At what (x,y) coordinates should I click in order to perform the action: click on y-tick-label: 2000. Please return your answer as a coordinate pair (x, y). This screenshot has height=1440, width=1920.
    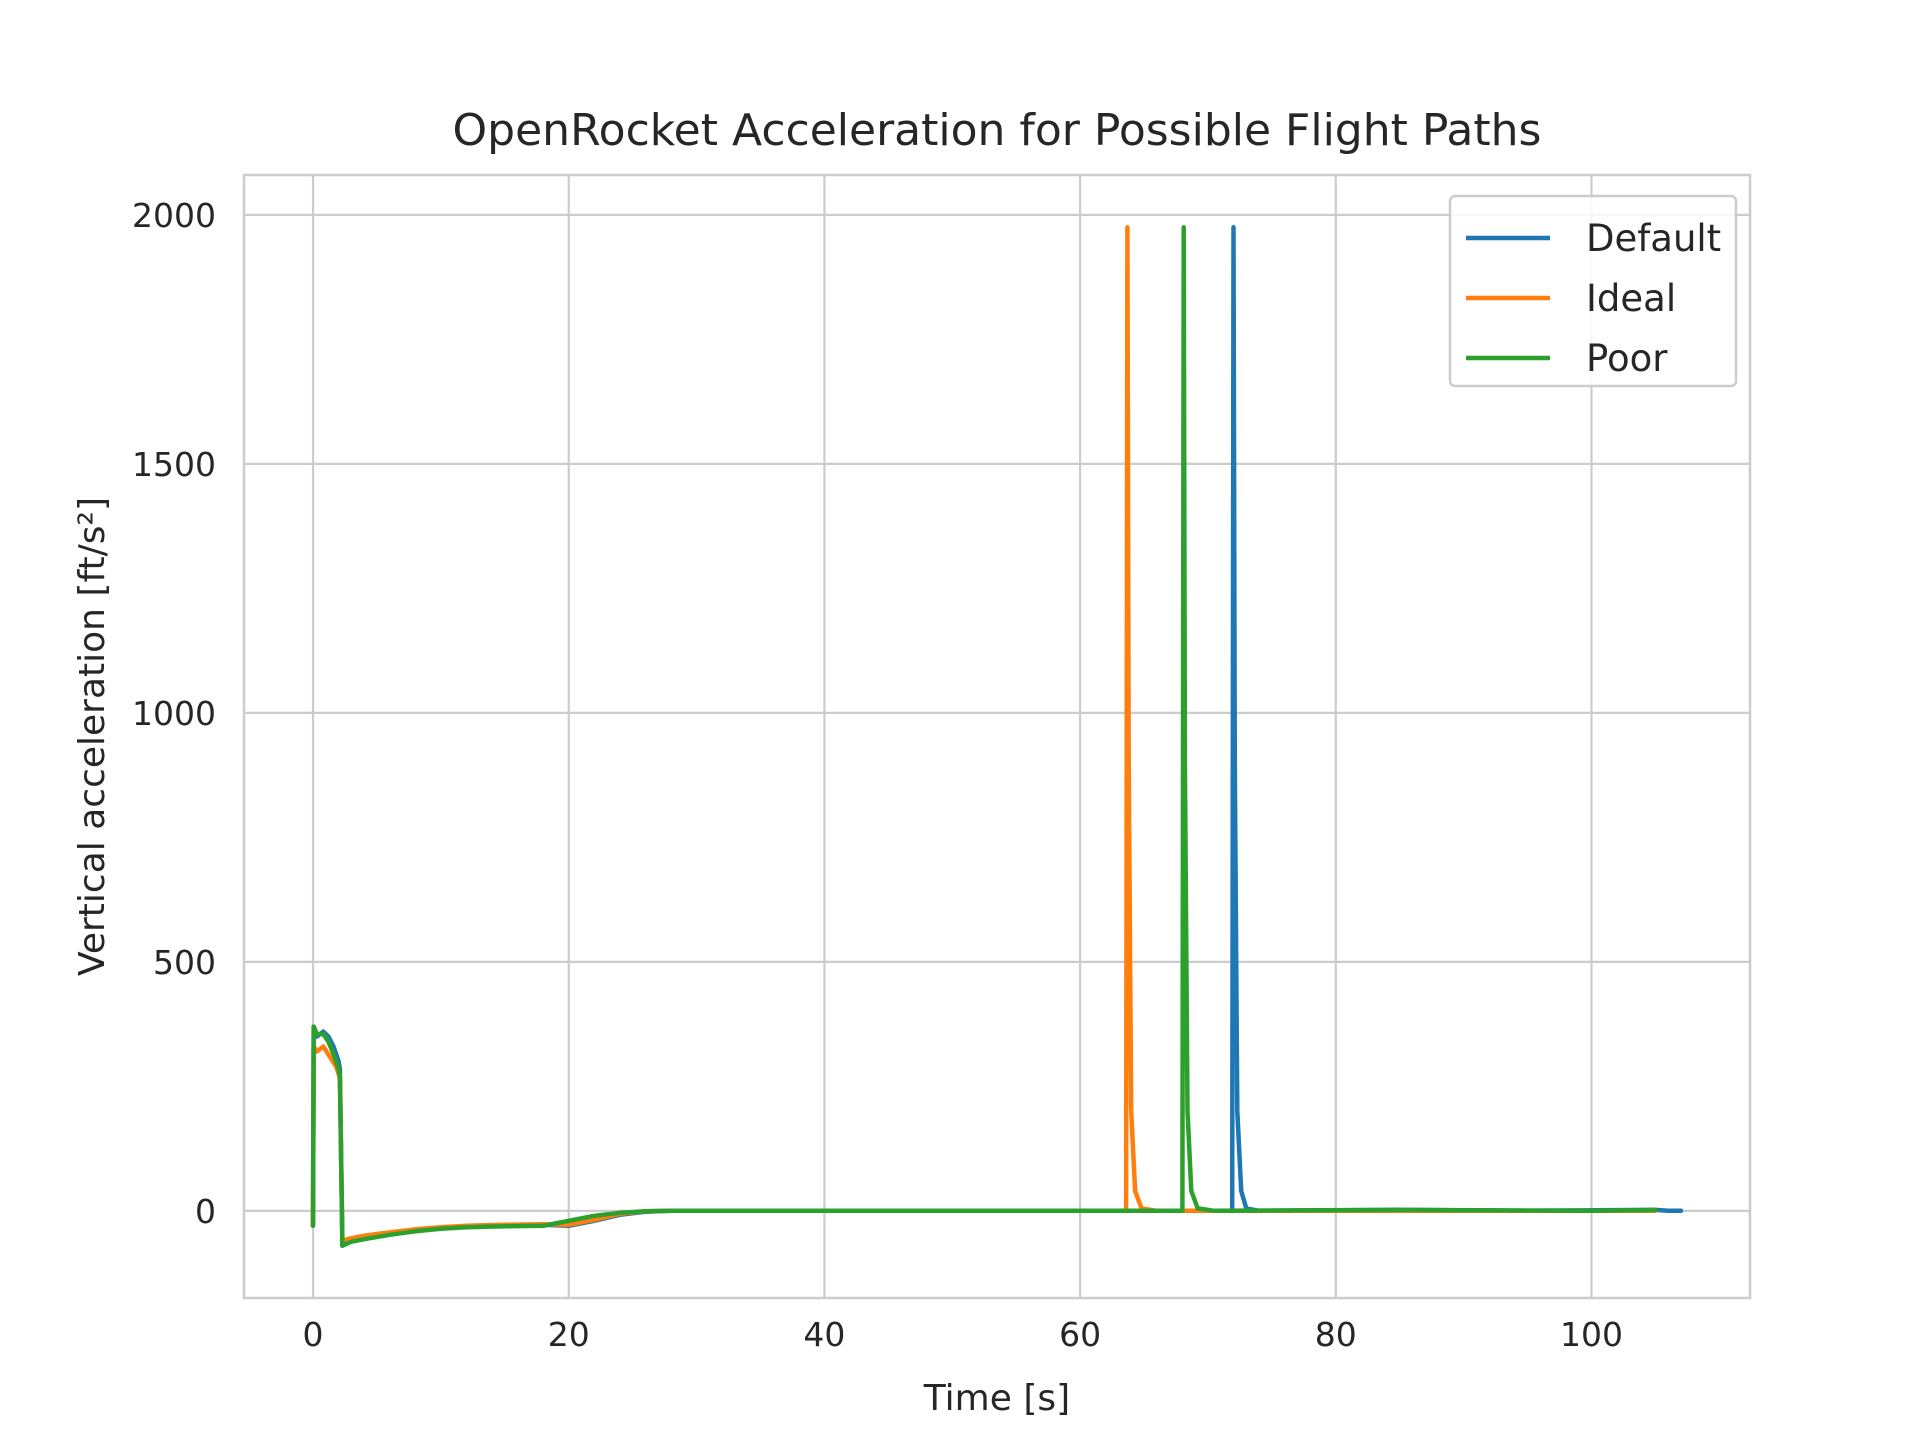
    Looking at the image, I should click on (174, 215).